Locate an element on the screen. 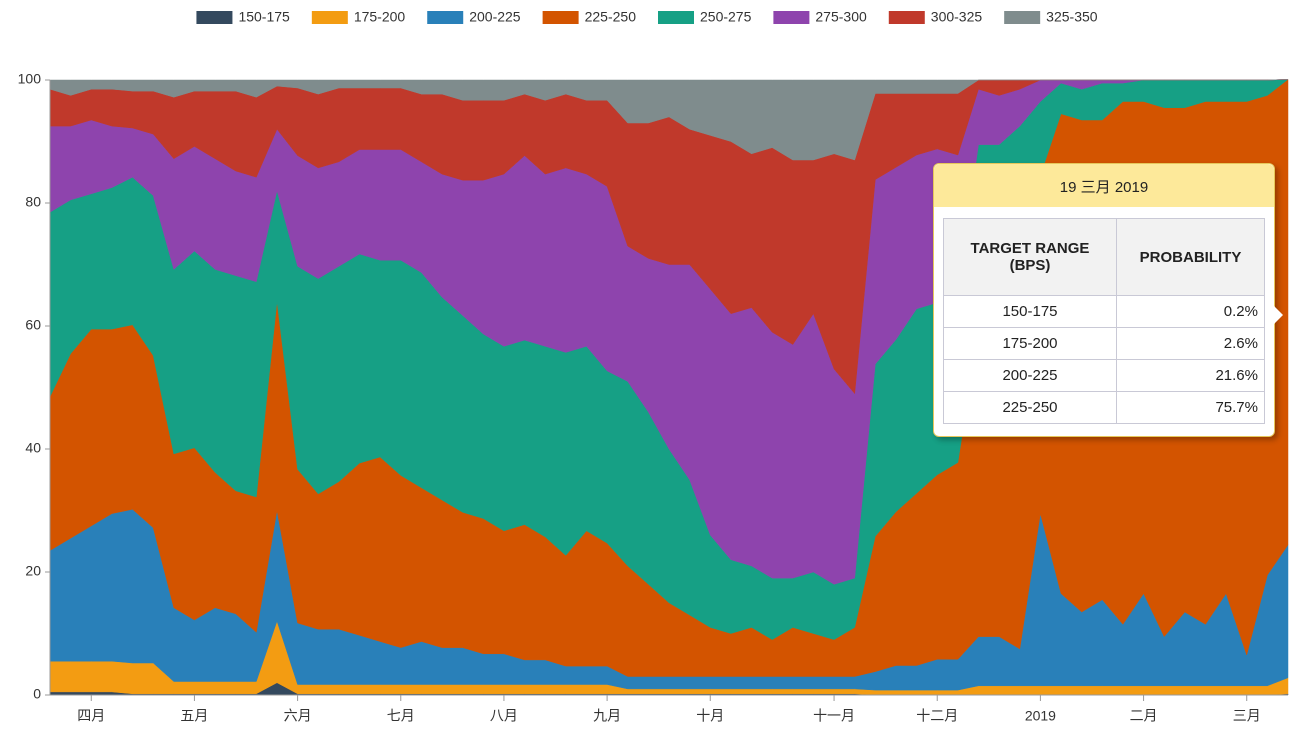 This screenshot has width=1294, height=733. x-tick-label: 九月 is located at coordinates (607, 716).